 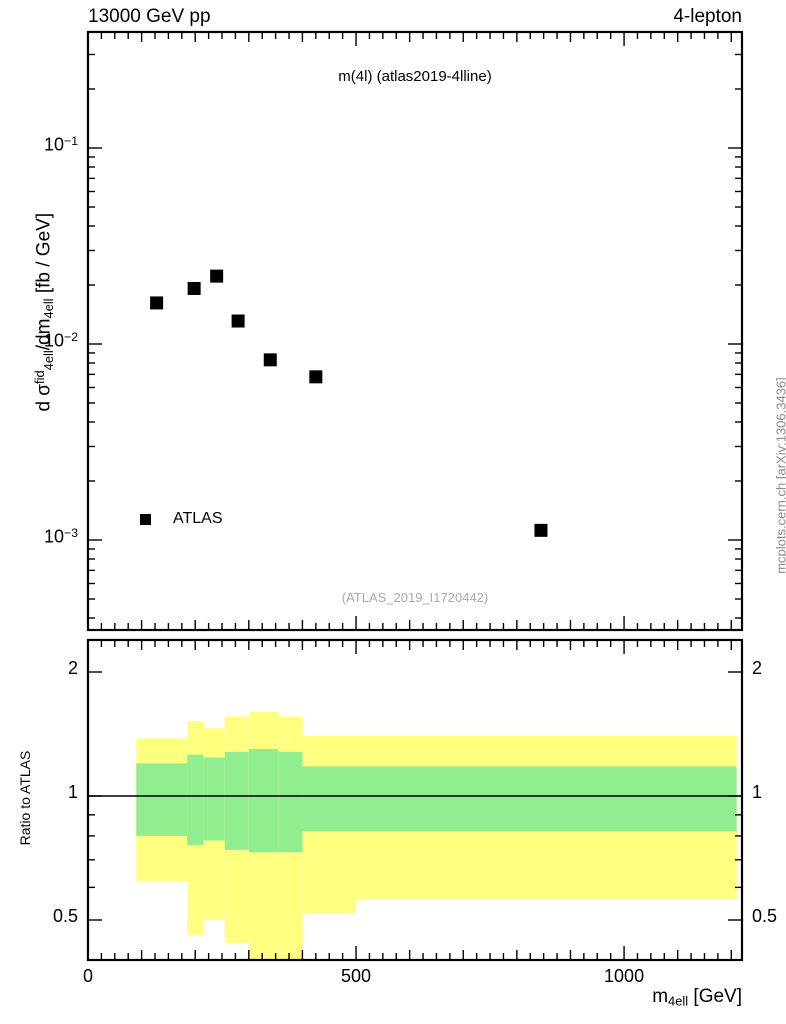 I want to click on header-beam-info: 13000 GeV pp, so click(x=149, y=16).